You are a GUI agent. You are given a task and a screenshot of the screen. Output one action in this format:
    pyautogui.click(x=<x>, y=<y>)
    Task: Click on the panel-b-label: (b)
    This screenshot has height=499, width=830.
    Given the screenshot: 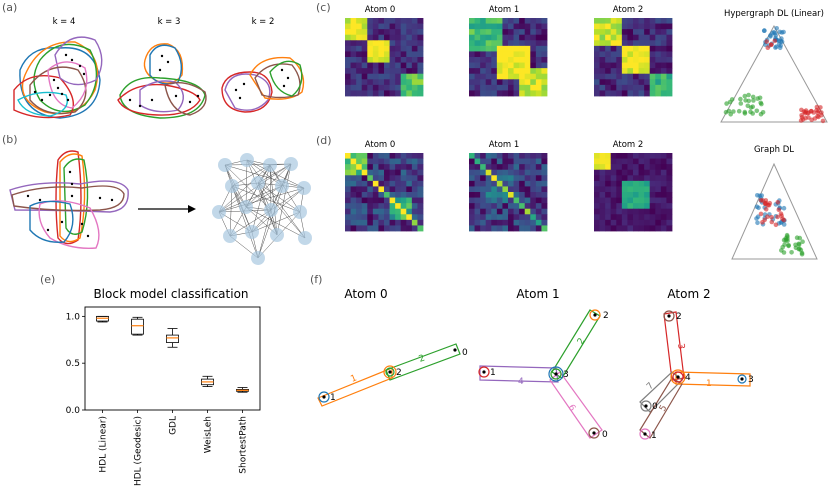 What is the action you would take?
    pyautogui.click(x=10, y=139)
    